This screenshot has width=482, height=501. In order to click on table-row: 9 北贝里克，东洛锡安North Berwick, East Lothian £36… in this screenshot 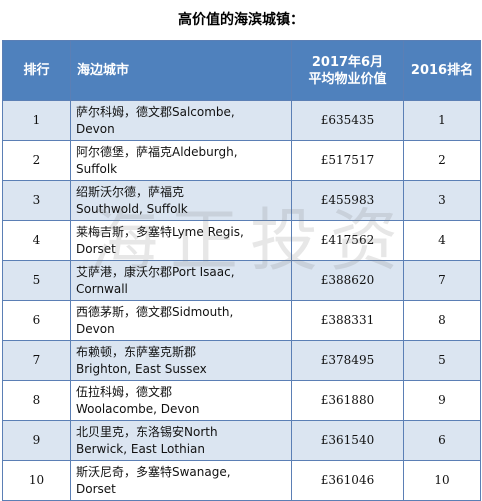, I will do `click(241, 440)`.